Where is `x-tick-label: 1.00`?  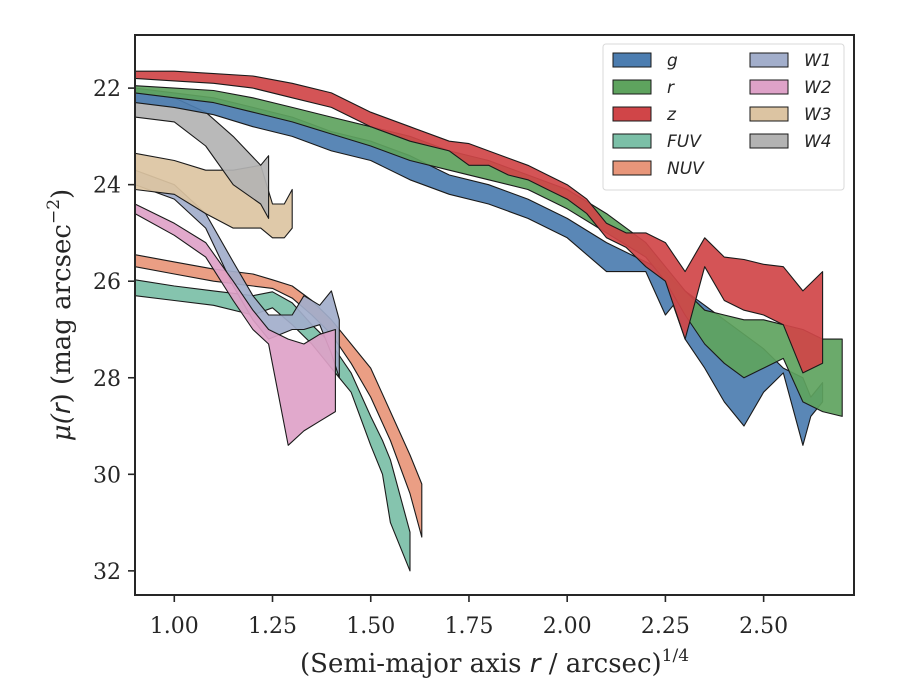
x-tick-label: 1.00 is located at coordinates (174, 626).